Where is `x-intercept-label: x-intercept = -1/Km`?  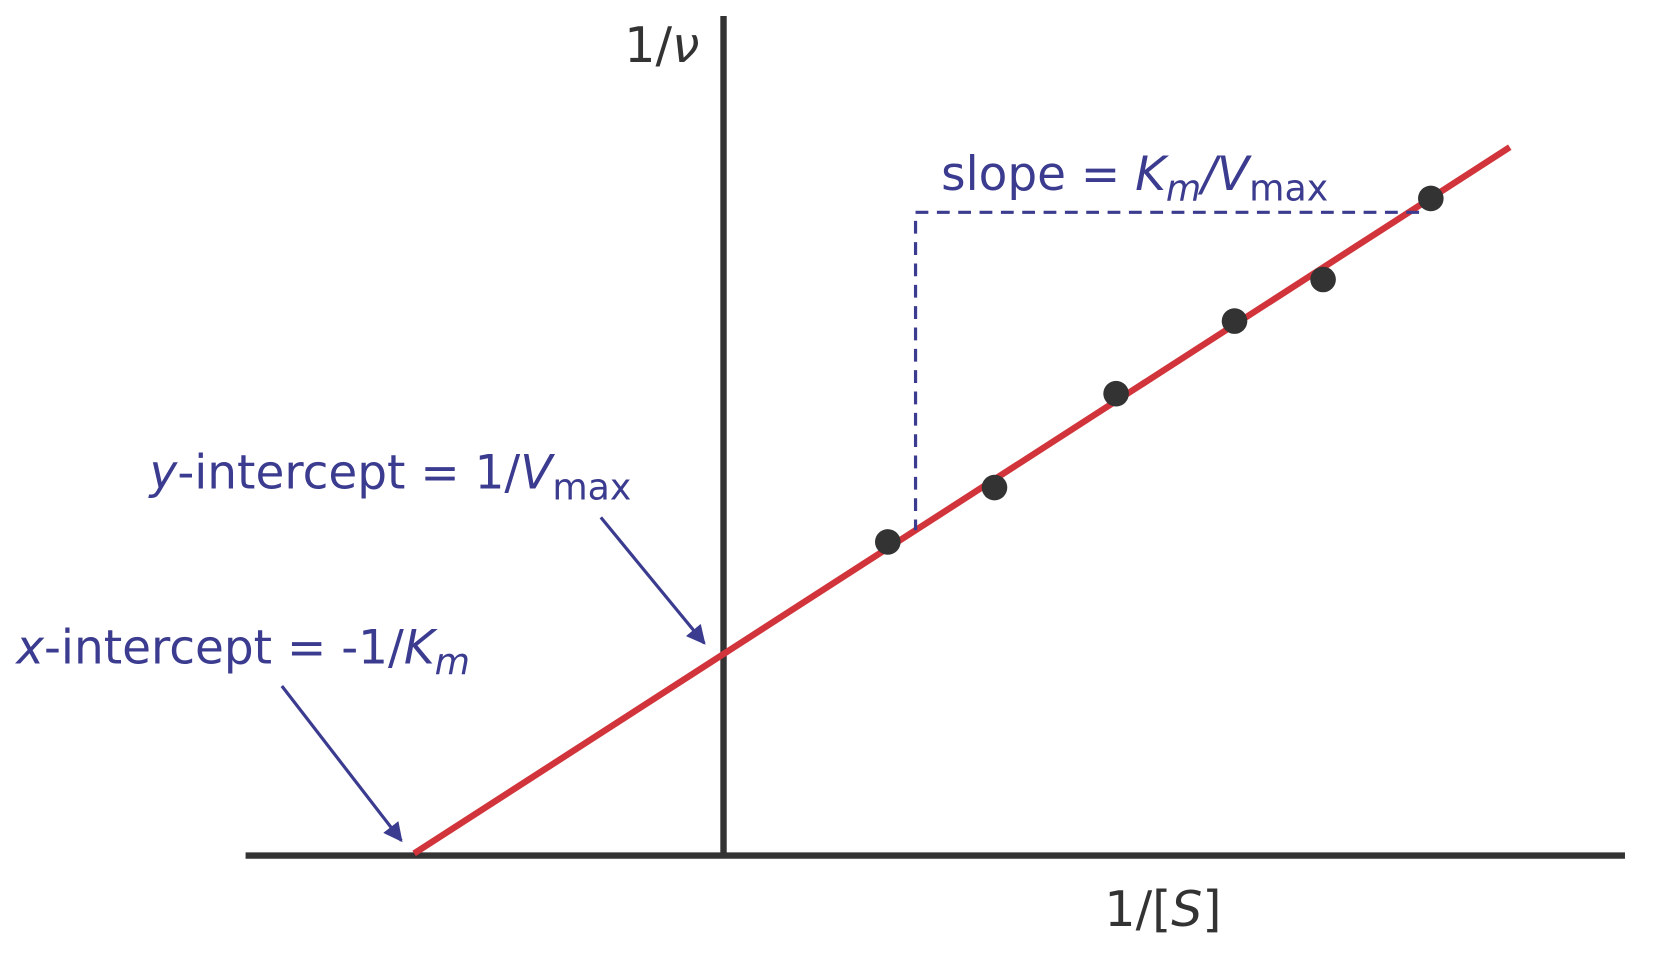 x-intercept-label: x-intercept = -1/Km is located at coordinates (242, 652).